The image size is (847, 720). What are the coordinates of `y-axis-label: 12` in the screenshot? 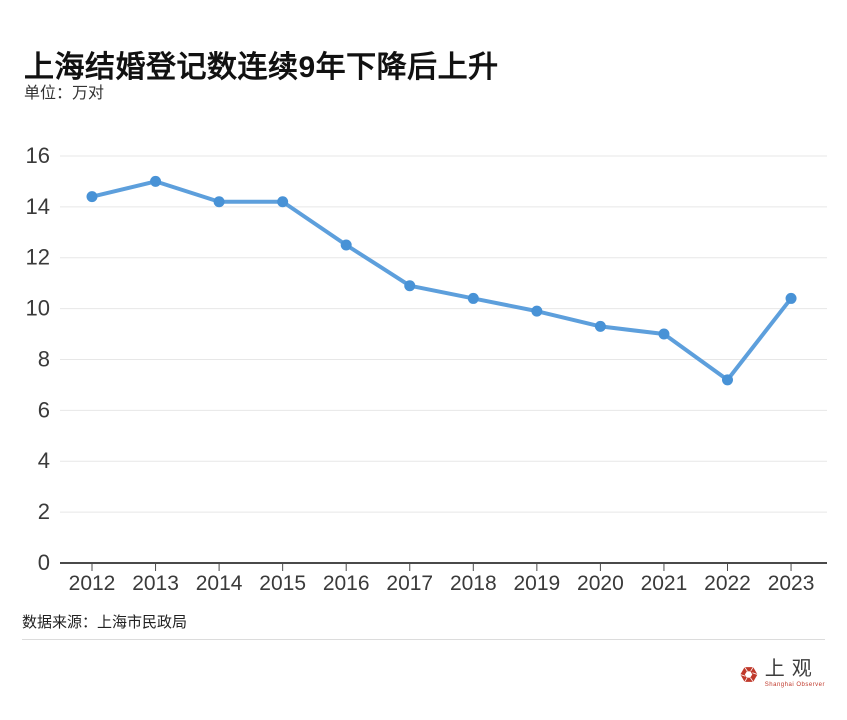 It's located at (38, 257).